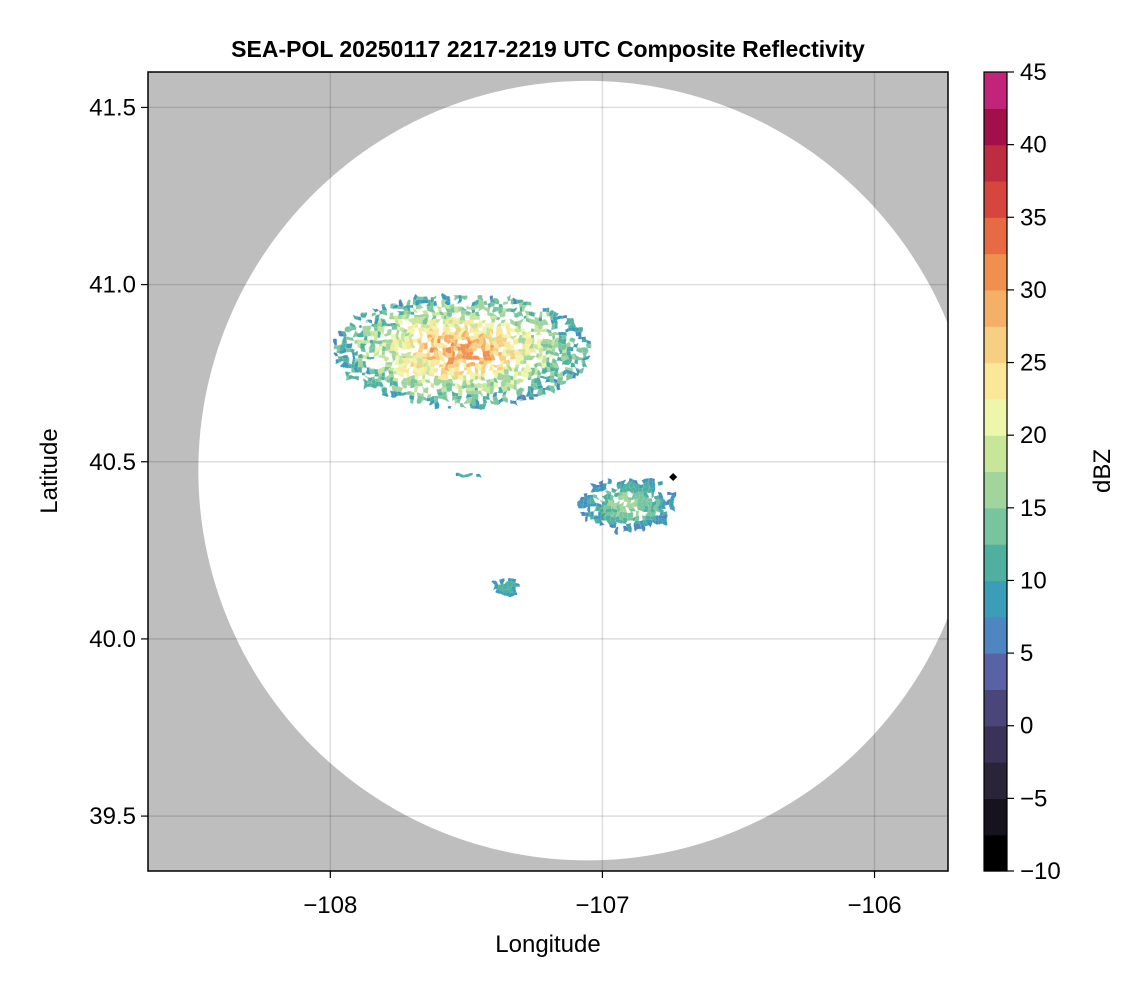 The width and height of the screenshot is (1146, 990). What do you see at coordinates (112, 816) in the screenshot?
I see `y-tick-label: 39.5` at bounding box center [112, 816].